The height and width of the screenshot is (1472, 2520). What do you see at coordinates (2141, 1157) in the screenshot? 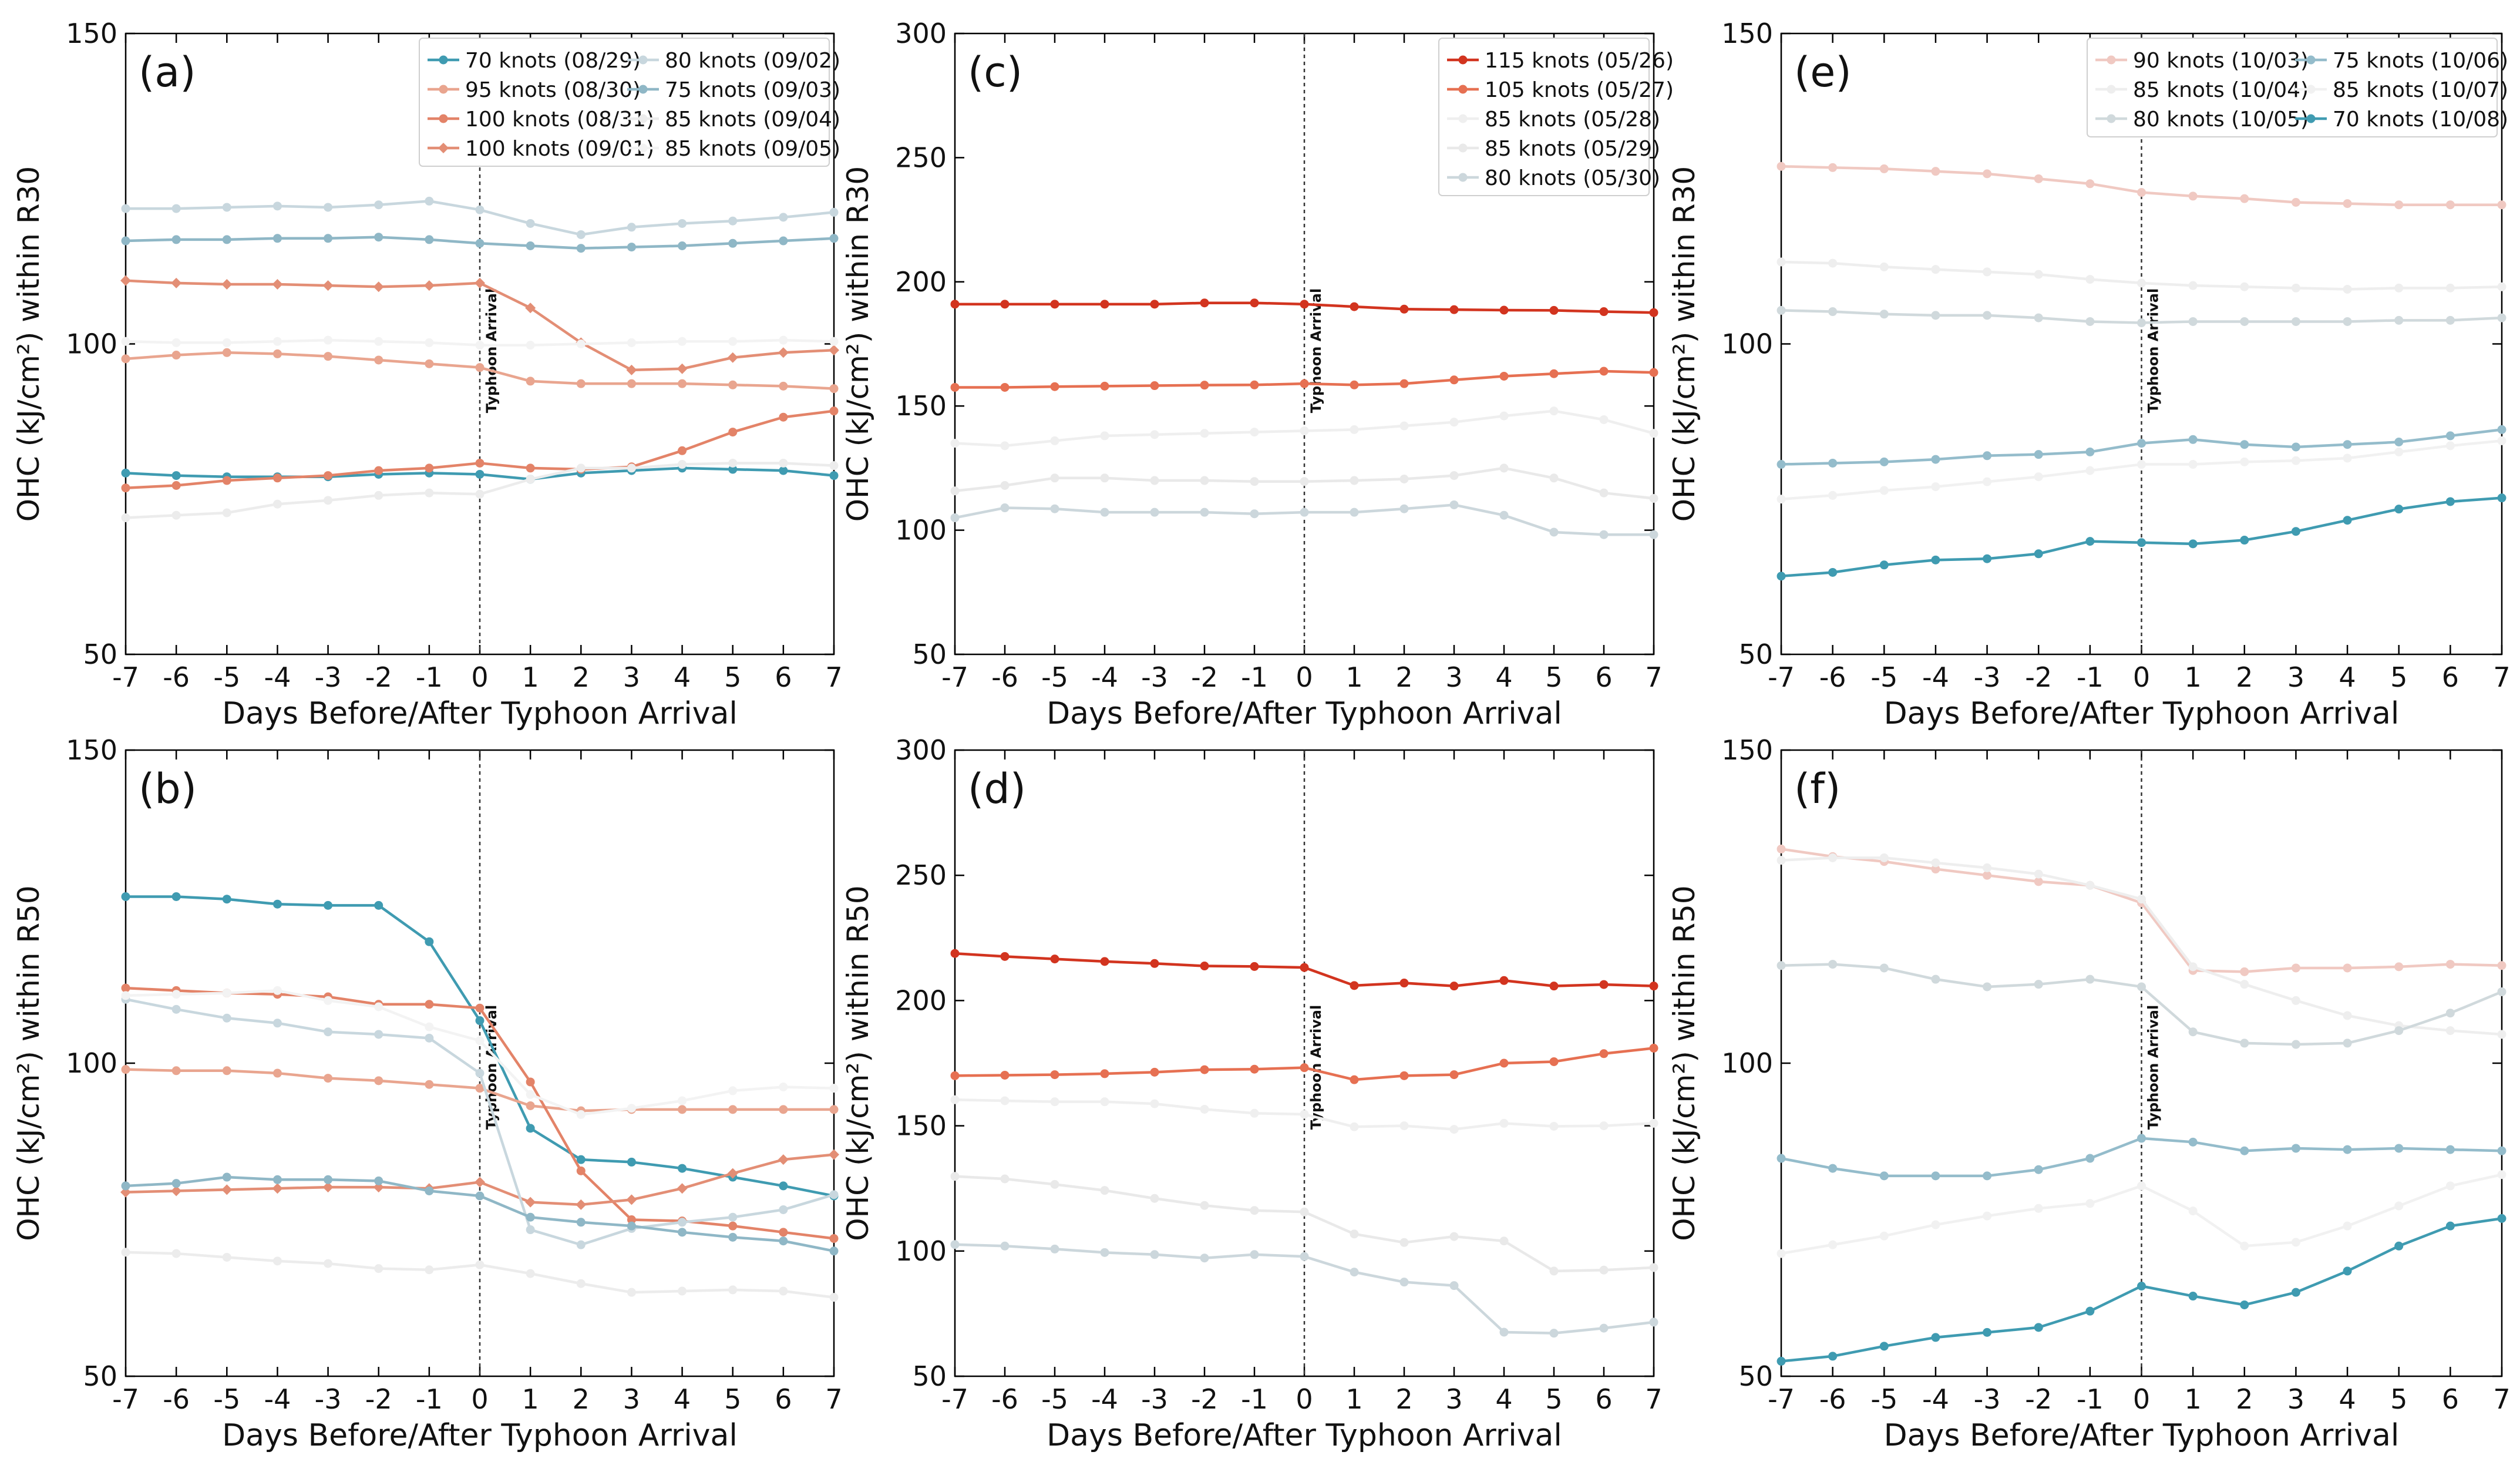
I see `series-line` at bounding box center [2141, 1157].